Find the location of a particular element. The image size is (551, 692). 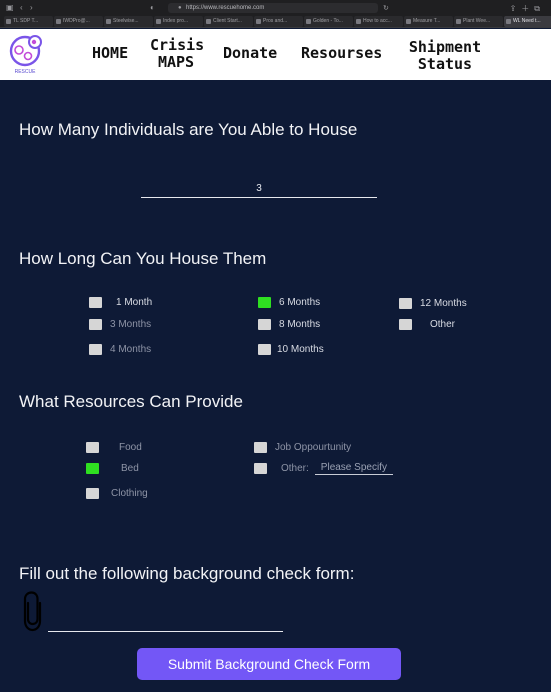

resource-option-job: Job Oppourtunity is located at coordinates (302, 447).